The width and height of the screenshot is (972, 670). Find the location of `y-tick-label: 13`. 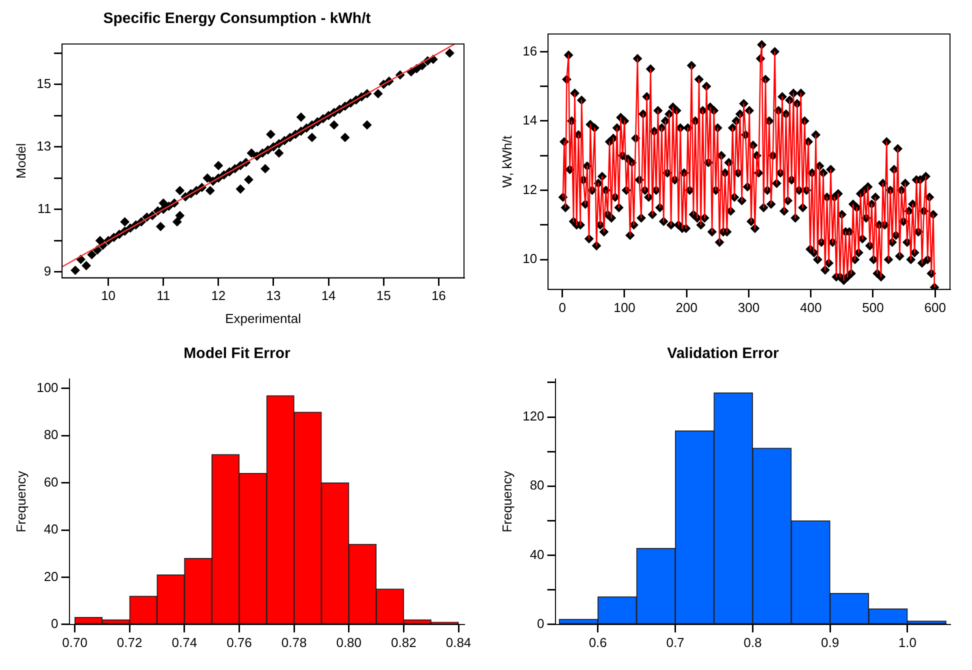

y-tick-label: 13 is located at coordinates (44, 146).